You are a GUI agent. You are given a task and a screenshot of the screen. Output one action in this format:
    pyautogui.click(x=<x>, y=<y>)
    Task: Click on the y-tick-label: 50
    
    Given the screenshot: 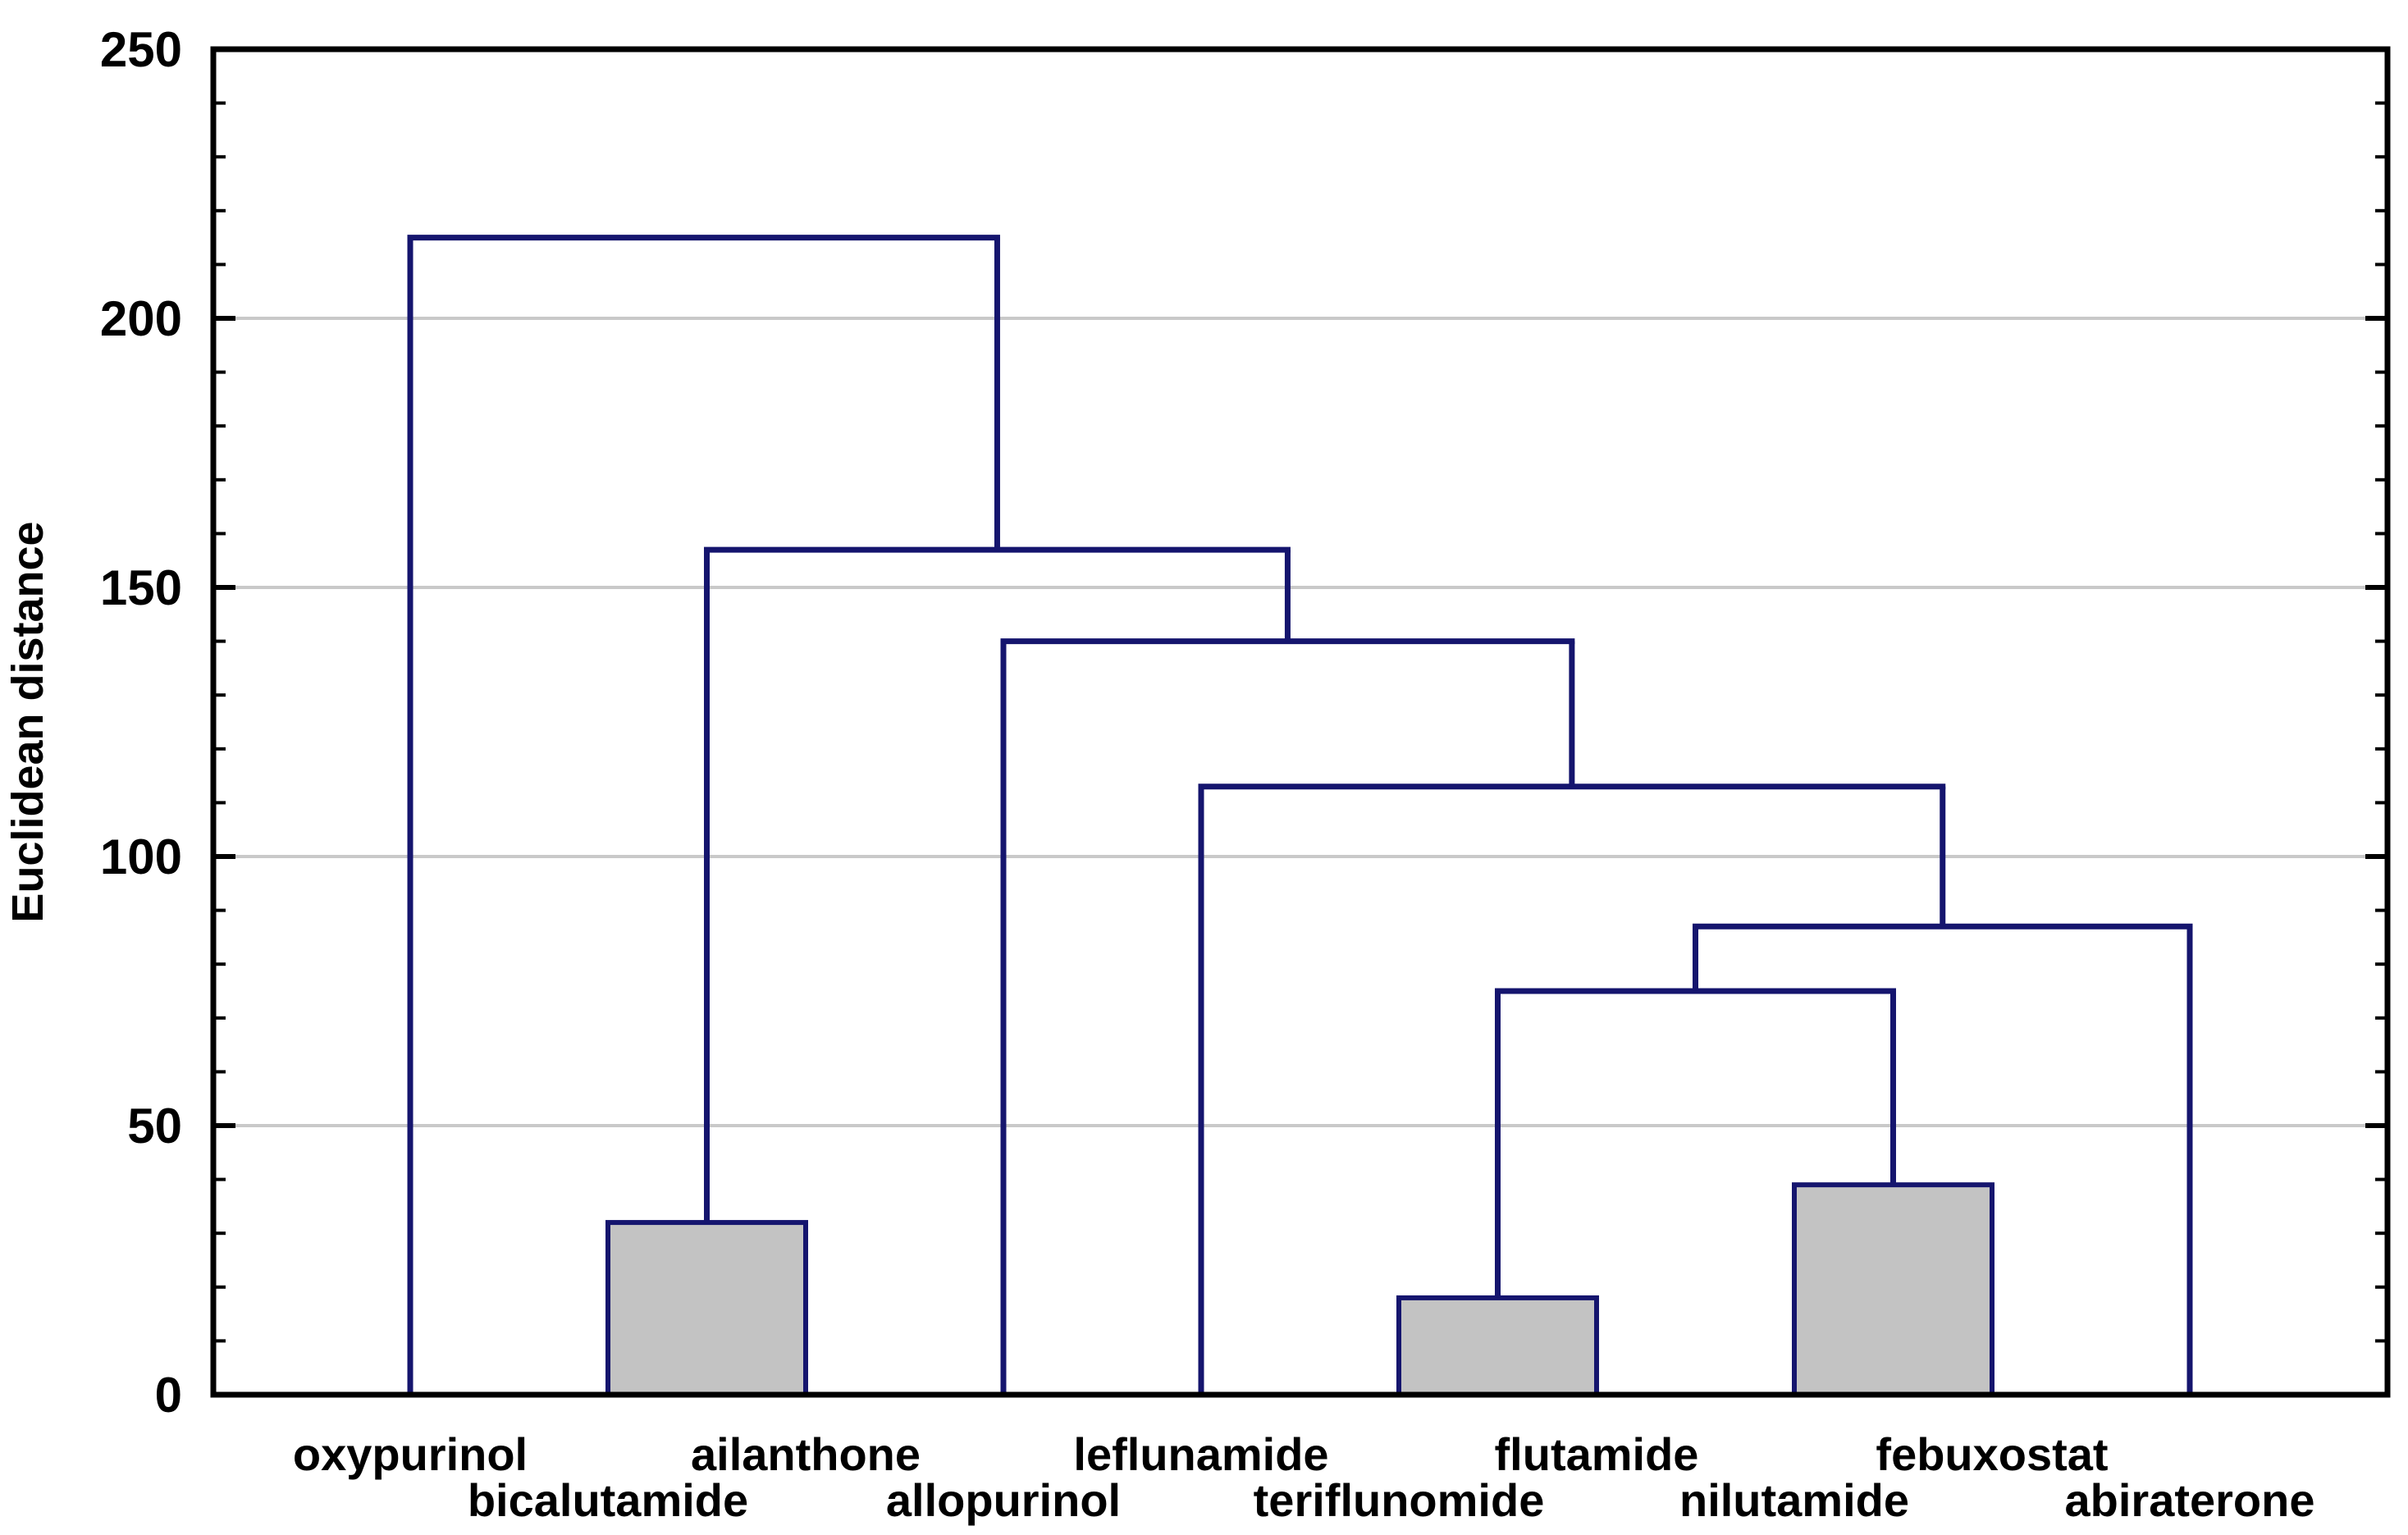 What is the action you would take?
    pyautogui.click(x=154, y=1126)
    